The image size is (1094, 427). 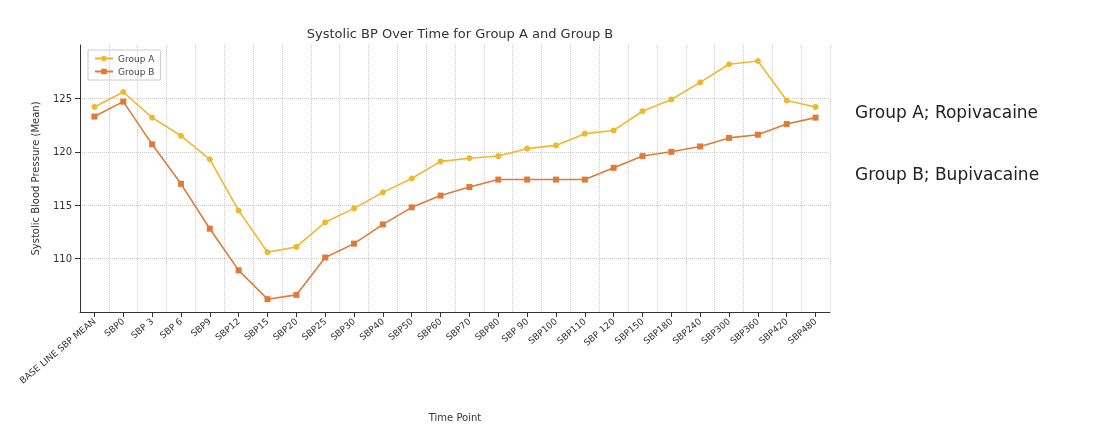 What do you see at coordinates (62, 98) in the screenshot?
I see `y-tick-label: 125` at bounding box center [62, 98].